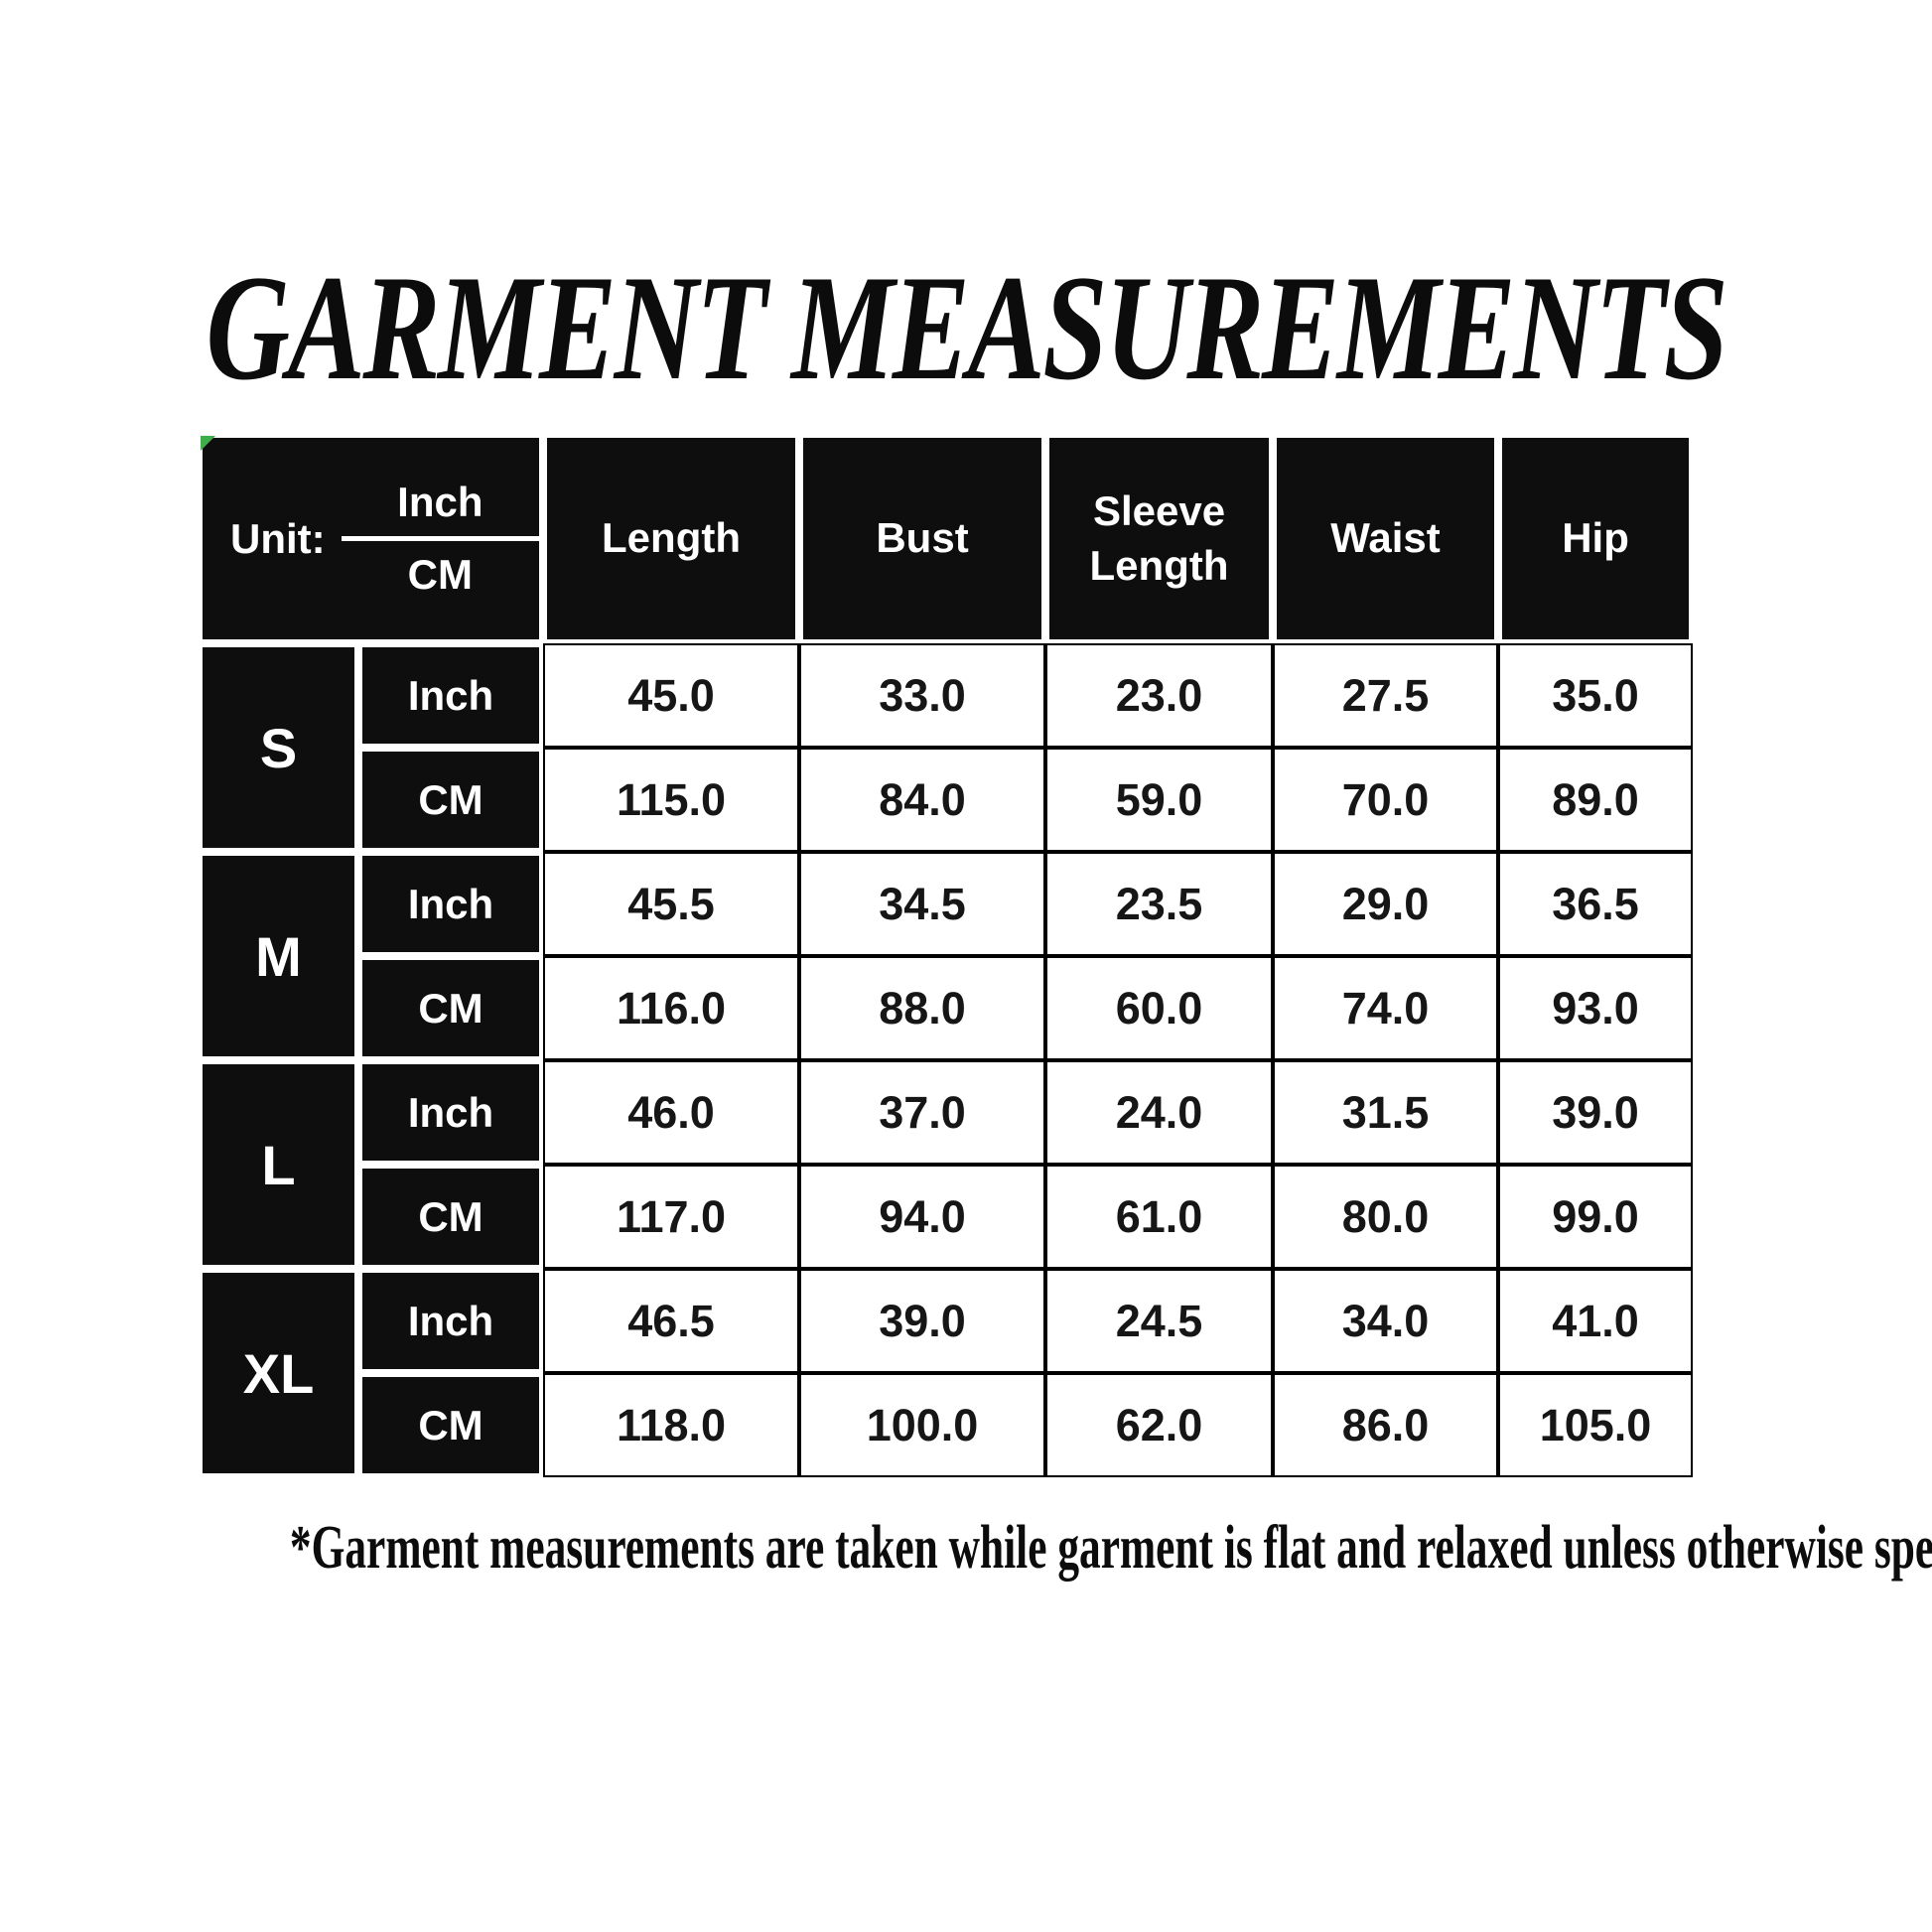 Image resolution: width=1932 pixels, height=1932 pixels. Describe the element at coordinates (967, 327) in the screenshot. I see `page-title: GARMENT MEASUREMENTS` at that location.